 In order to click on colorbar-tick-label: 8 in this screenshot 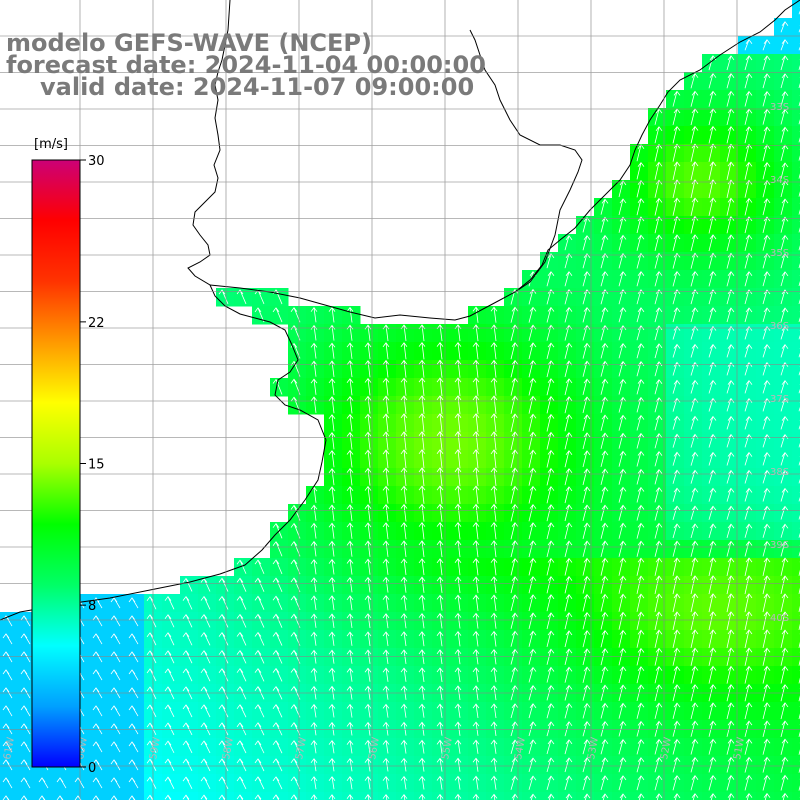, I will do `click(92, 606)`.